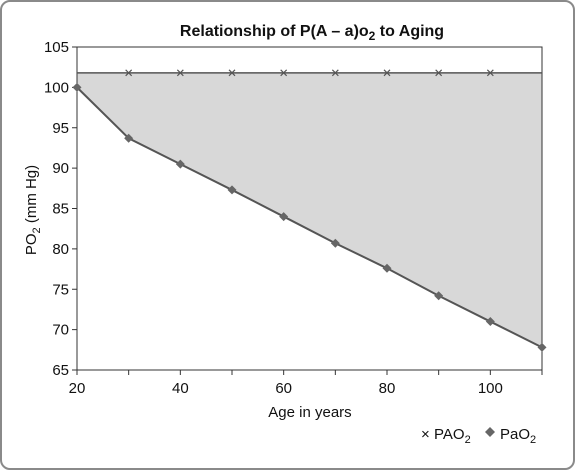 This screenshot has width=575, height=470. I want to click on y-tick-label-85: 85, so click(60, 209).